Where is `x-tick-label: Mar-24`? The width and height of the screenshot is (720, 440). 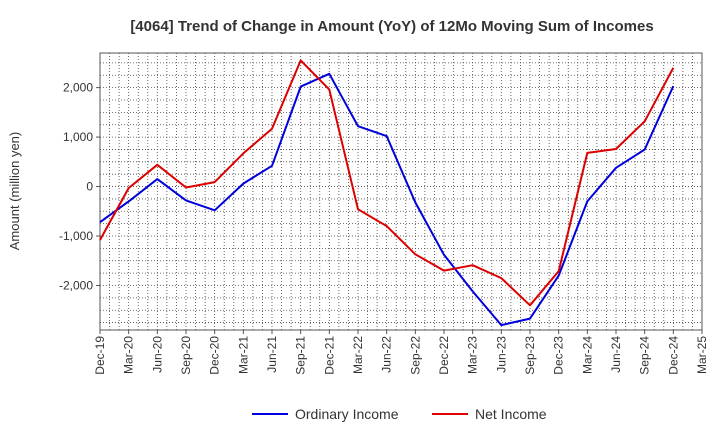
x-tick-label: Mar-24 is located at coordinates (587, 355).